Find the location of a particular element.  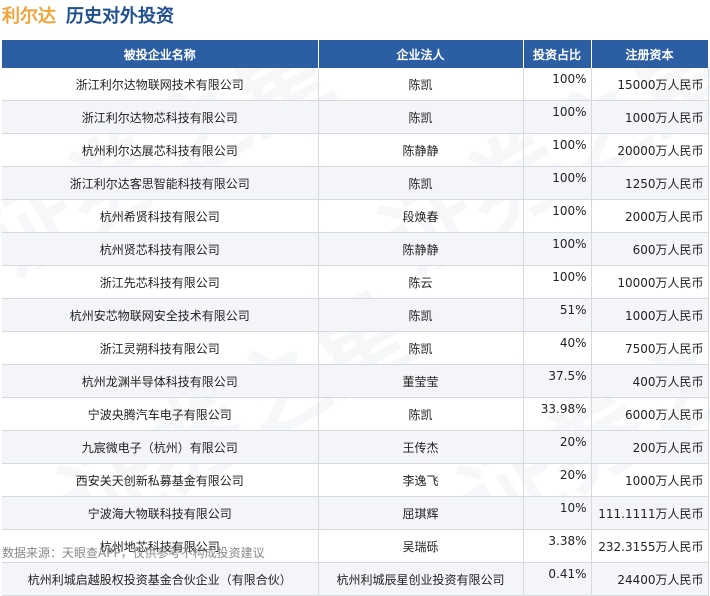

company-name-cell: 杭州贤芯科技有限公司 is located at coordinates (160, 249).